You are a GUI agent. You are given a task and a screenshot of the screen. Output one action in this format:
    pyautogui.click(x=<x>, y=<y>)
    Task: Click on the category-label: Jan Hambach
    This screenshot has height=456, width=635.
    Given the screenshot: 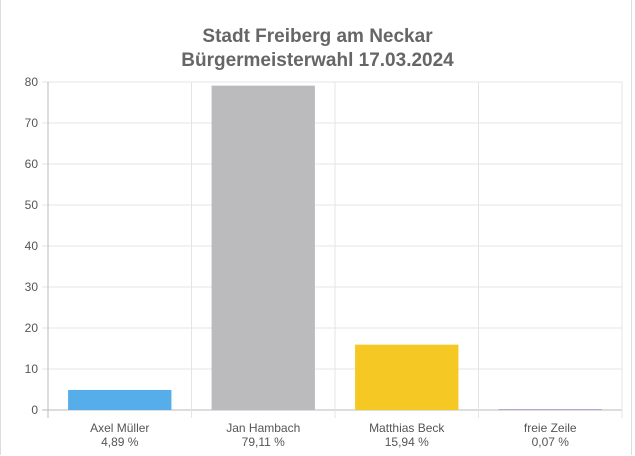 What is the action you would take?
    pyautogui.click(x=263, y=428)
    